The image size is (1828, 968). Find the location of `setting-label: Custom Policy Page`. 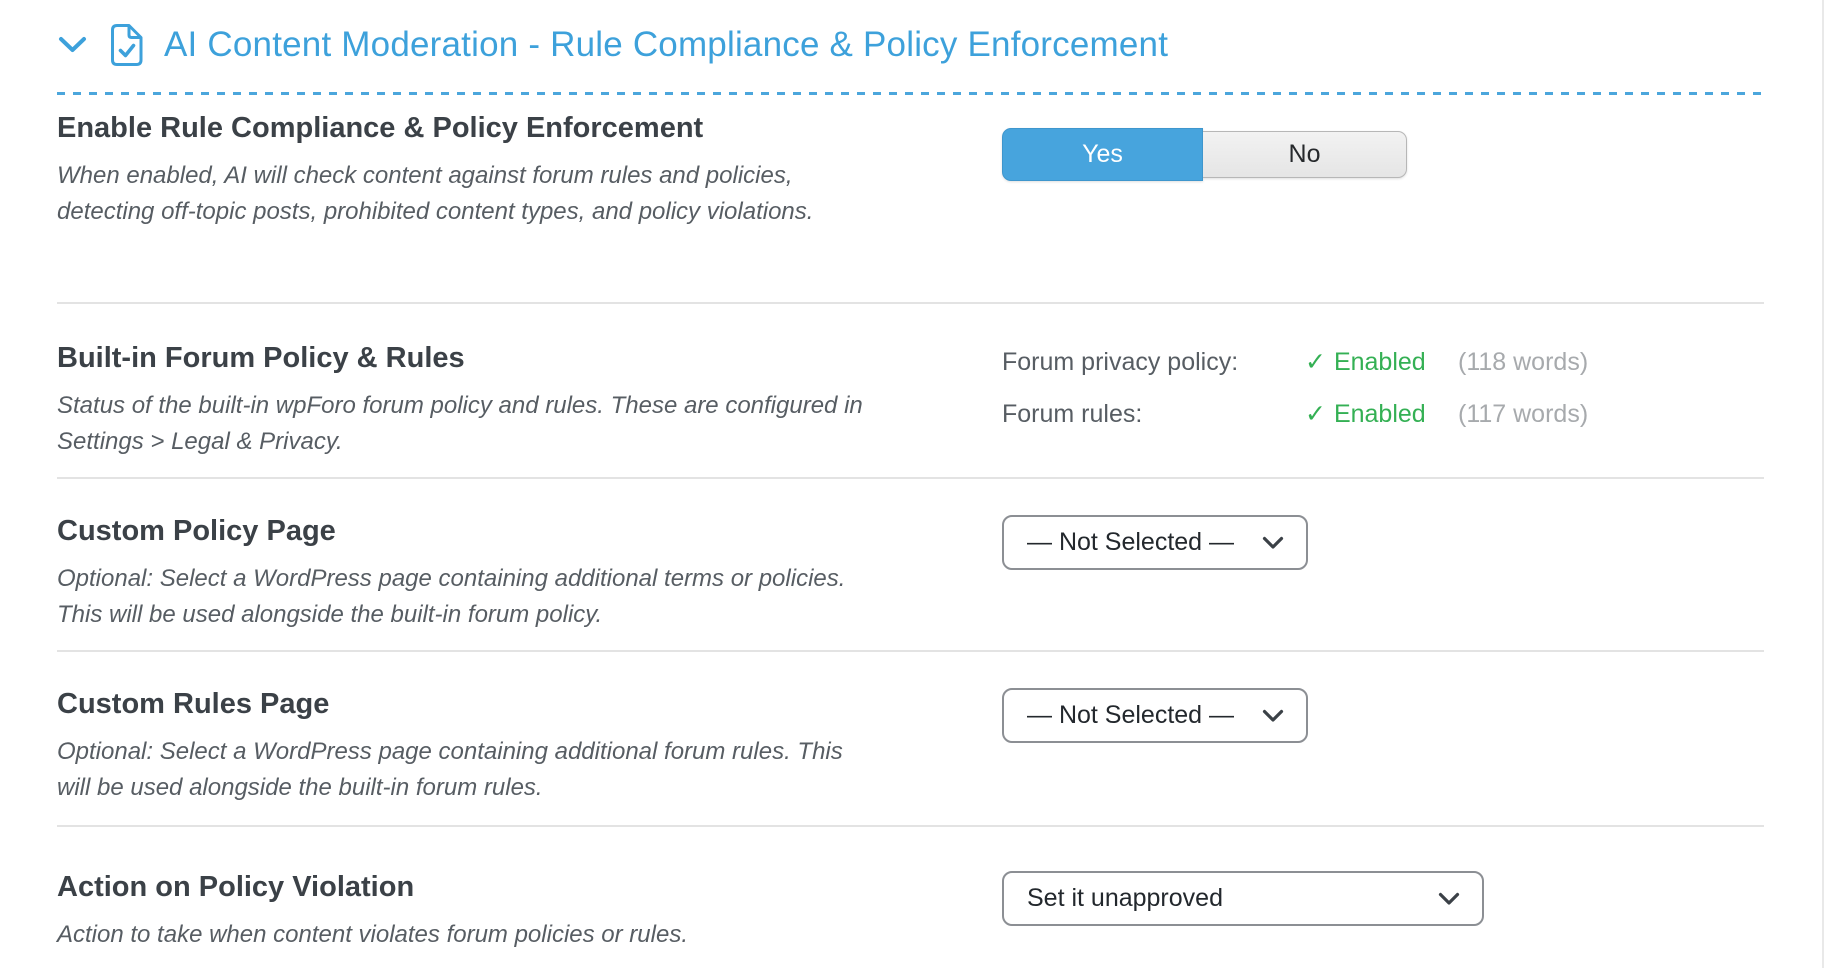

setting-label: Custom Policy Page is located at coordinates (196, 531).